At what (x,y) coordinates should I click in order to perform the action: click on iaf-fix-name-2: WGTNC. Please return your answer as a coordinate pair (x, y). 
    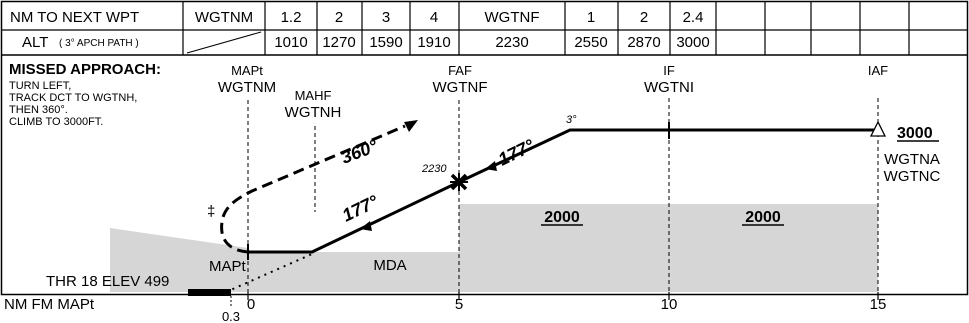
    Looking at the image, I should click on (912, 176).